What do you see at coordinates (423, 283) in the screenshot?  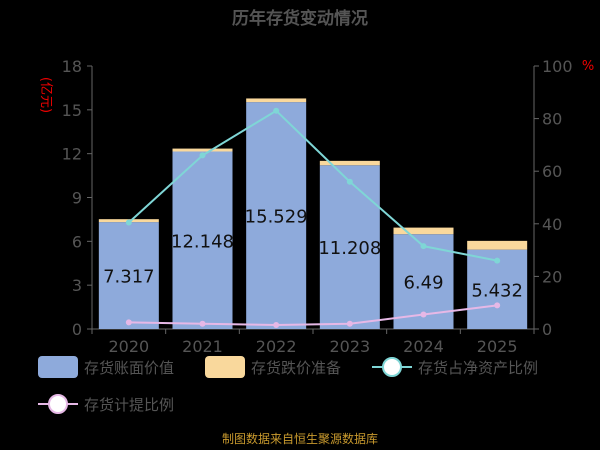 I see `bar-value-label: 6.49` at bounding box center [423, 283].